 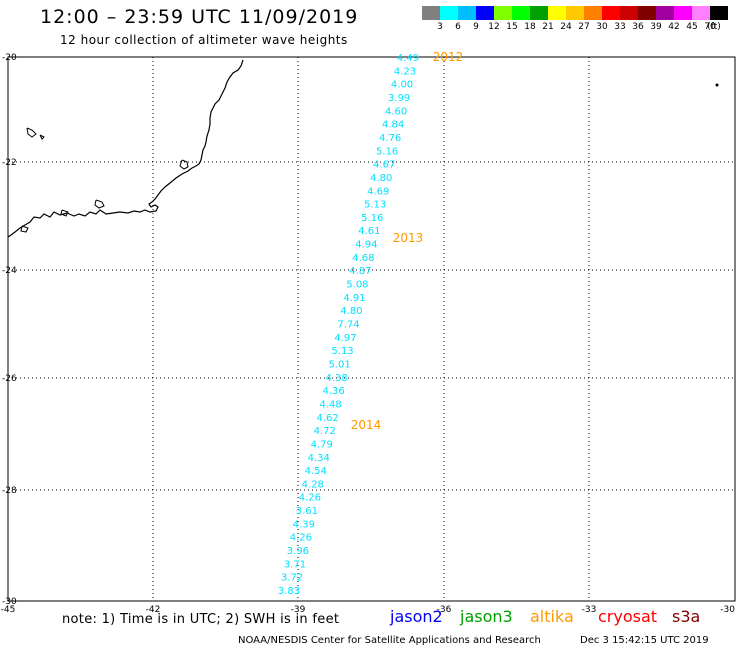 I want to click on legend-label: 6, so click(x=458, y=27).